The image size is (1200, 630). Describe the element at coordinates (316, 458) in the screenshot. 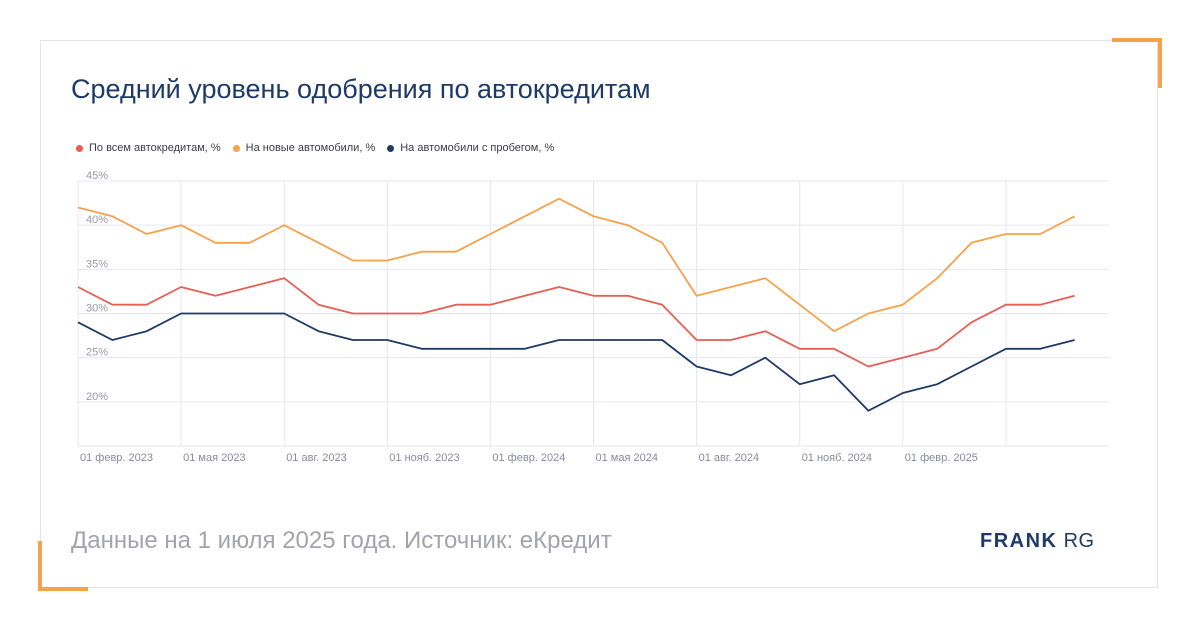

I see `x-tick-label: 01 авг. 2023` at that location.